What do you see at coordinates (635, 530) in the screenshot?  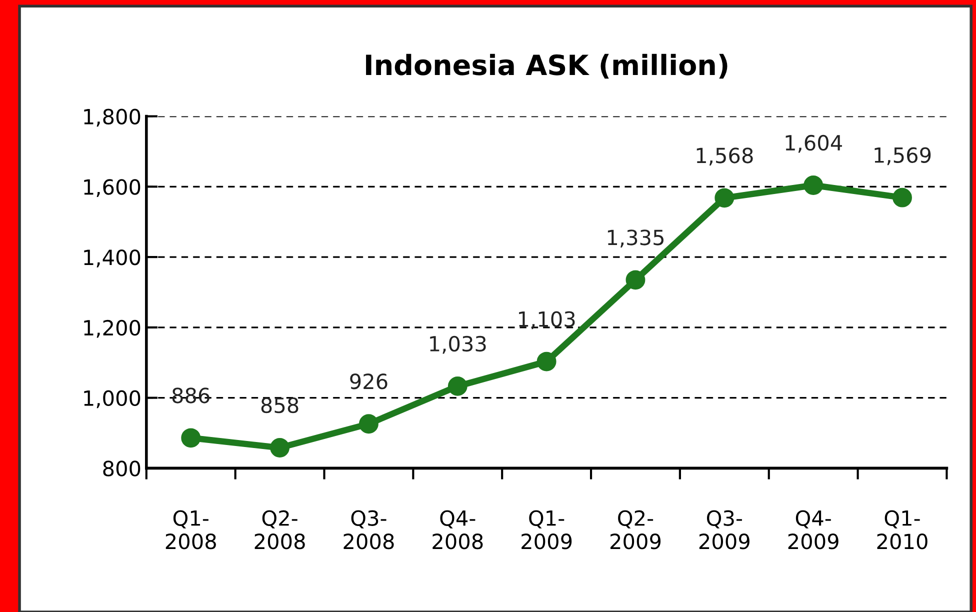 I see `x-tick-label: Q2- 2009` at bounding box center [635, 530].